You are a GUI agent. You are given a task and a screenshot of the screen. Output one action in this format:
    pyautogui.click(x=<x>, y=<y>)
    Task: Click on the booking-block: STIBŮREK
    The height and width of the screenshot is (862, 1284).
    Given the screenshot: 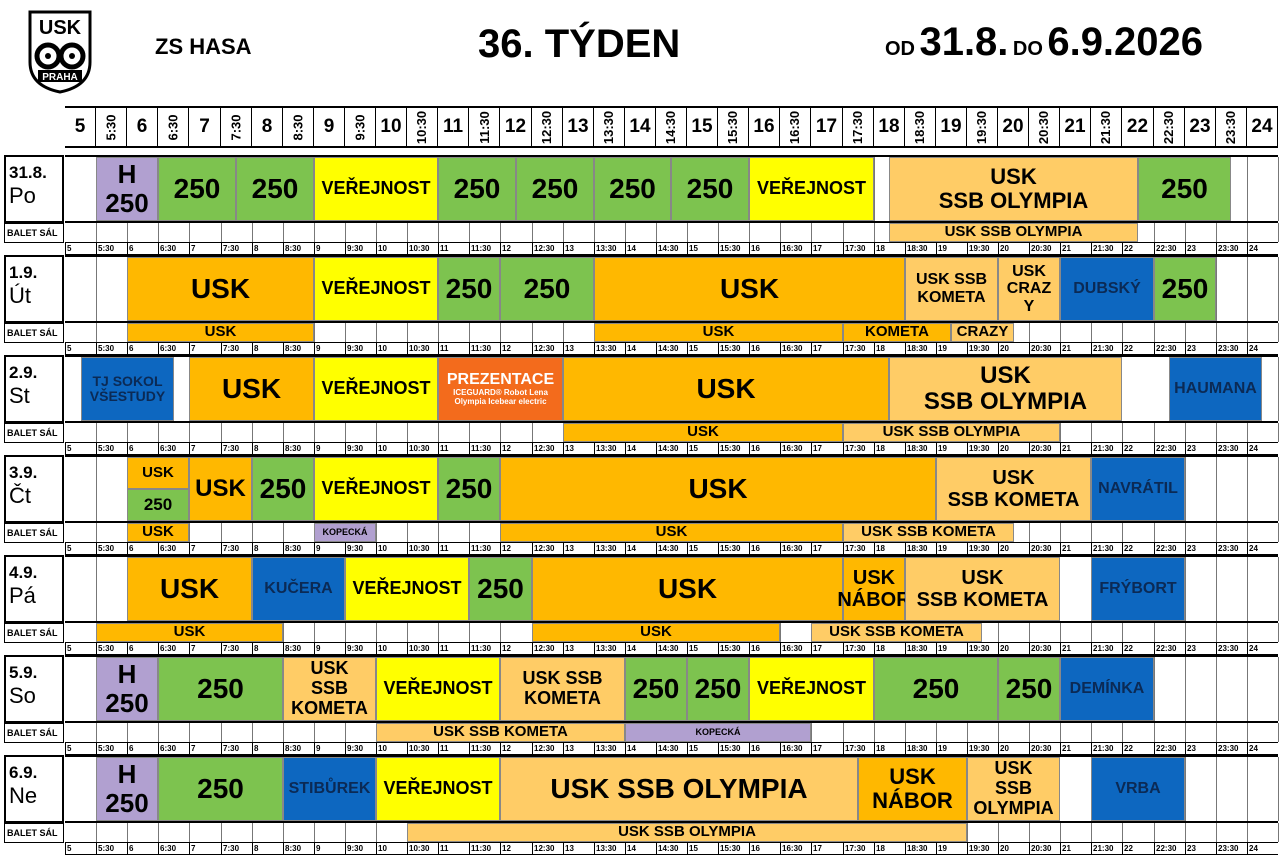 What is the action you would take?
    pyautogui.click(x=329, y=789)
    